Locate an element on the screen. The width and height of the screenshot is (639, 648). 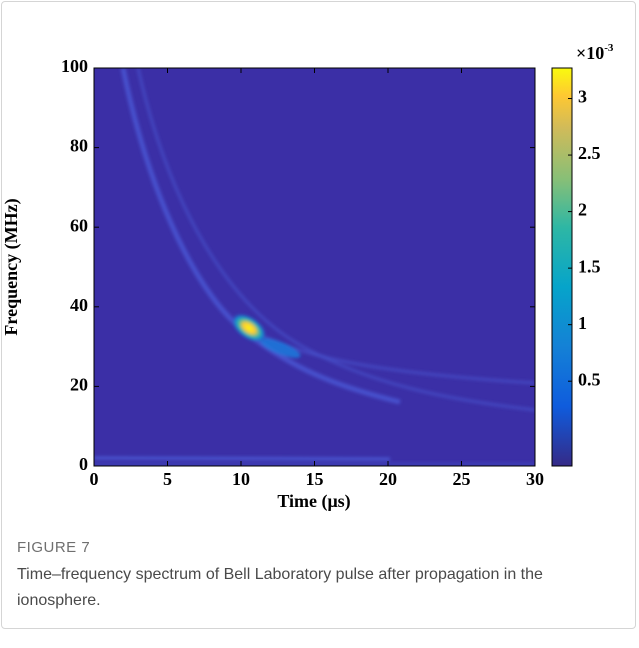
x-axis-label: Time (μs) is located at coordinates (313, 501).